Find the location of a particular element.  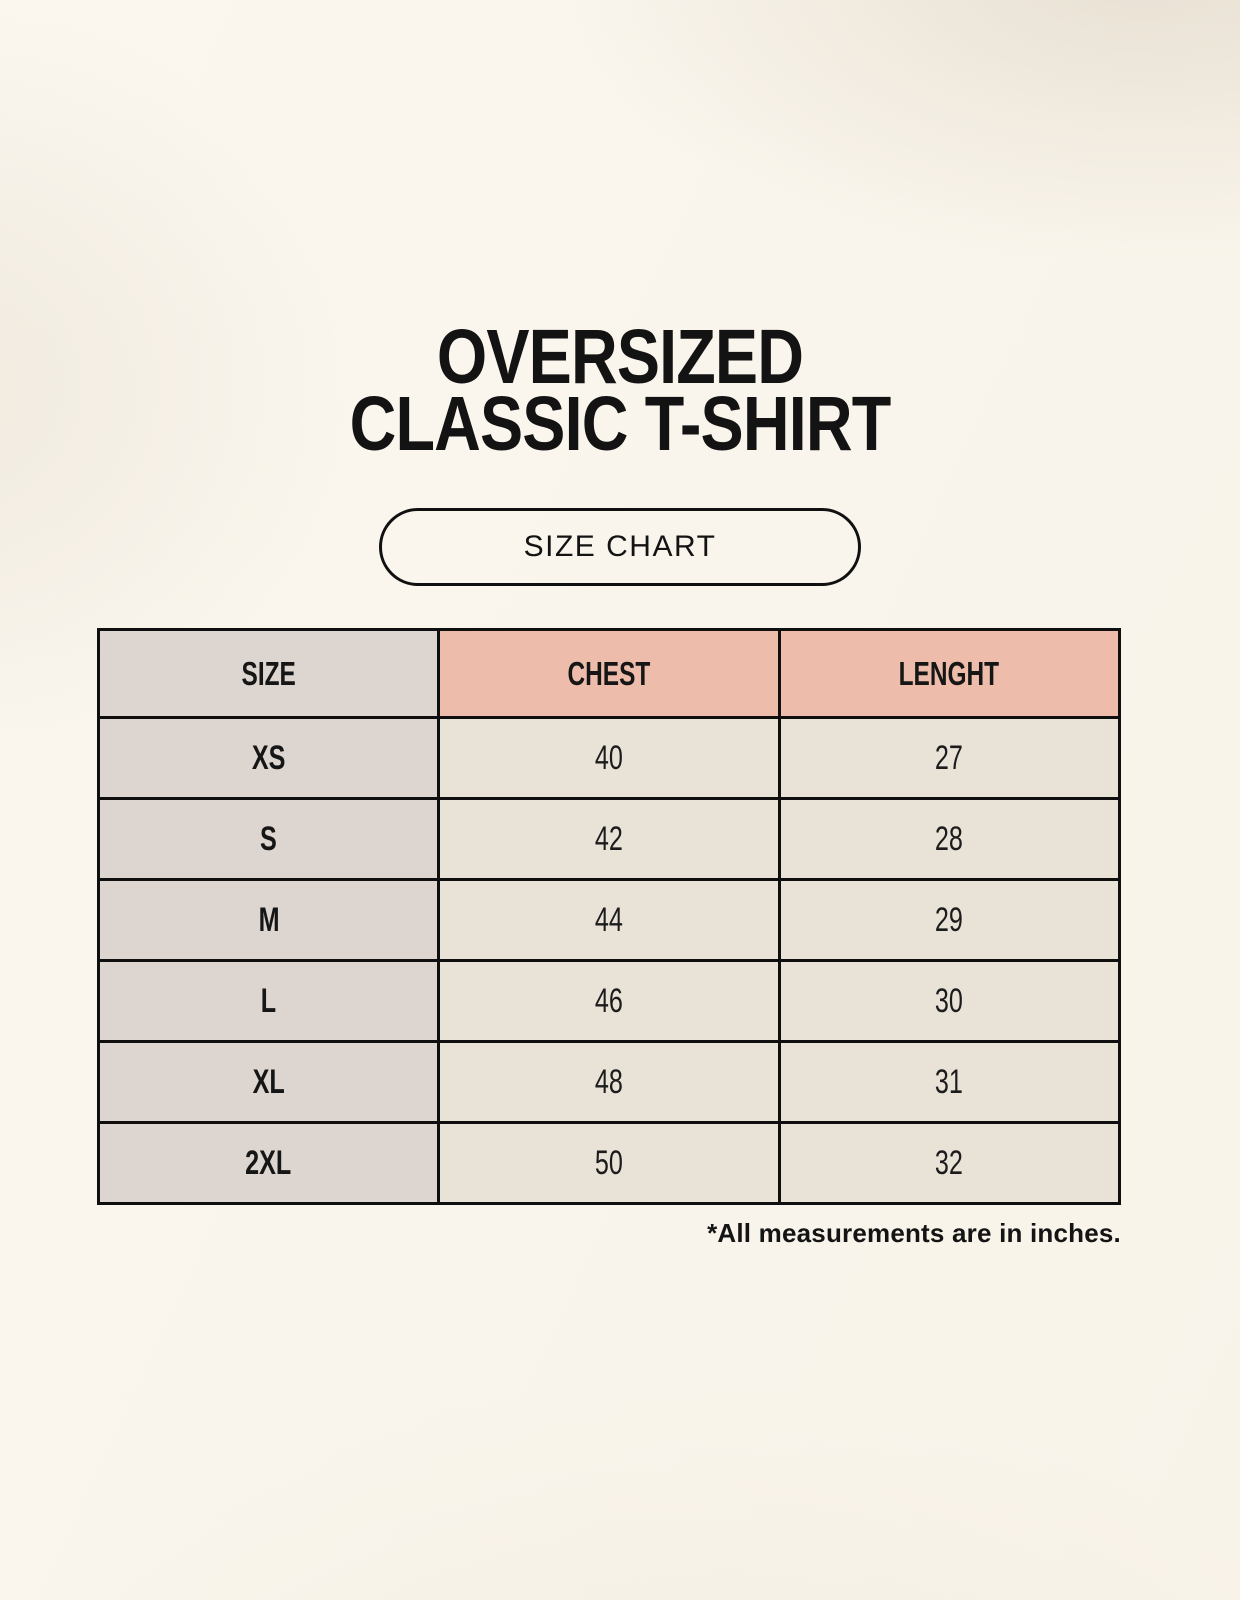

table-row-xl: XL 48 31 is located at coordinates (609, 1082).